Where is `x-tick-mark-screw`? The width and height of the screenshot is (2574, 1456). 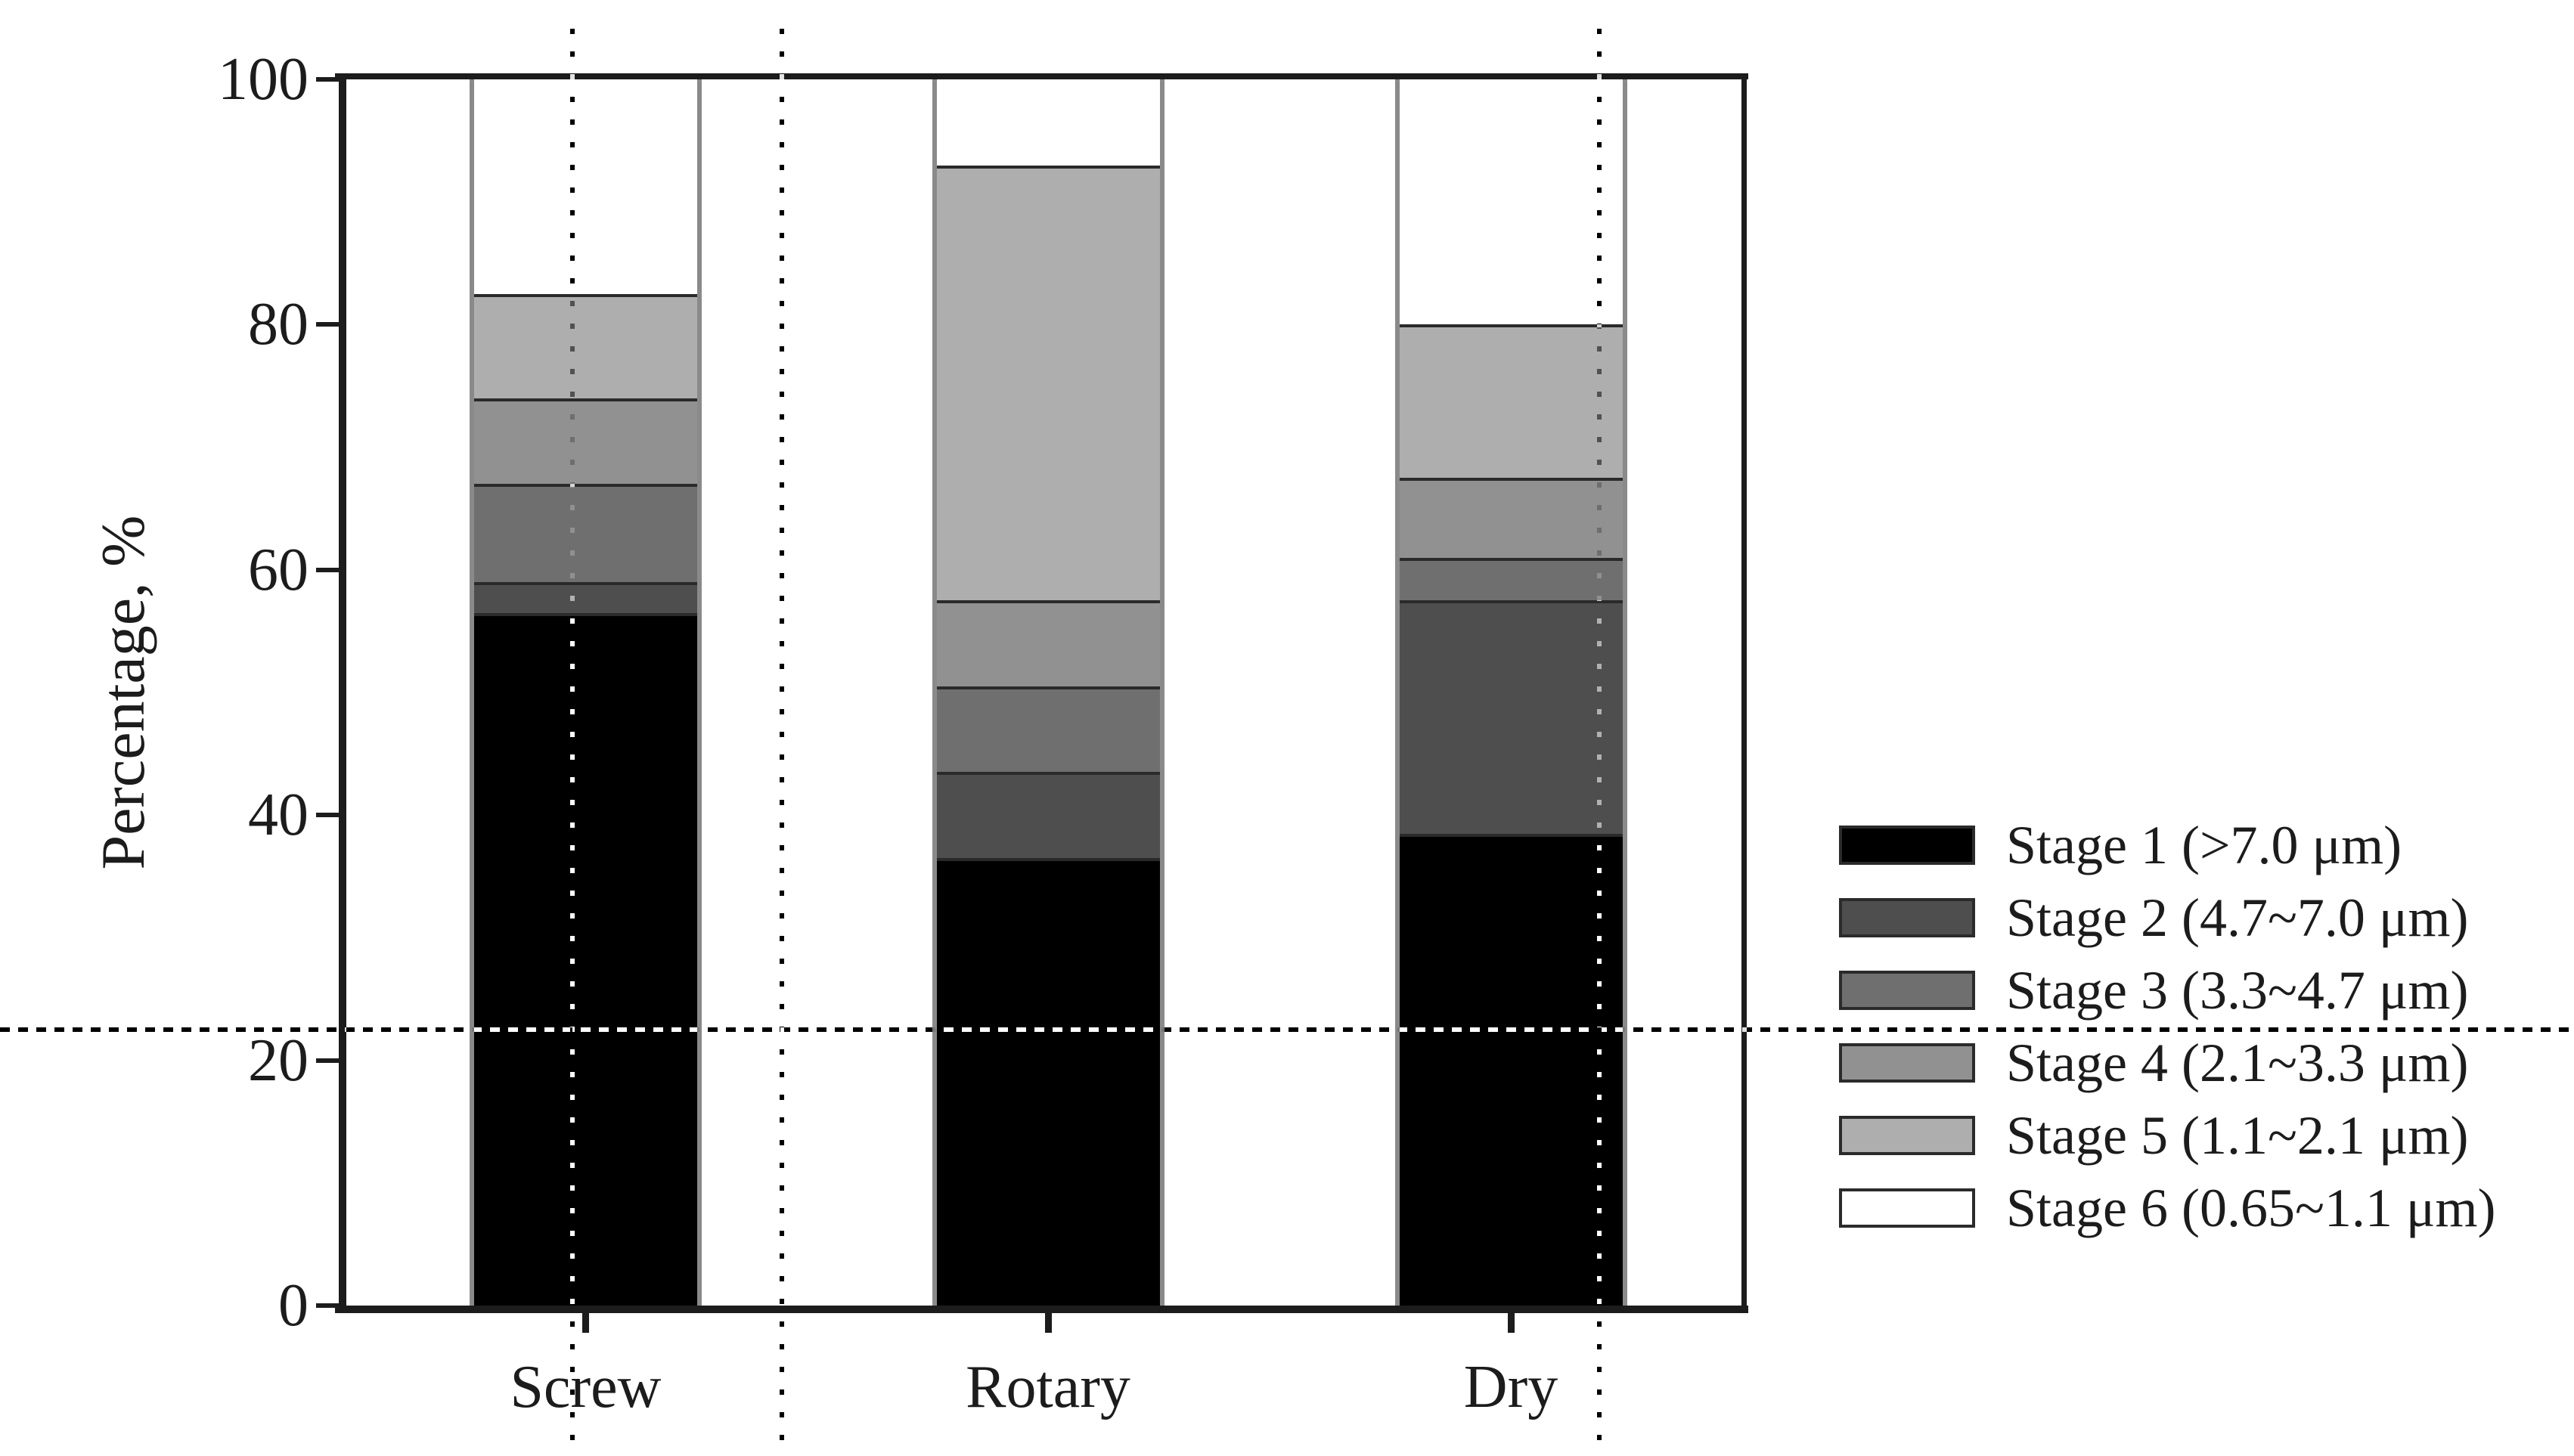 x-tick-mark-screw is located at coordinates (586, 1323).